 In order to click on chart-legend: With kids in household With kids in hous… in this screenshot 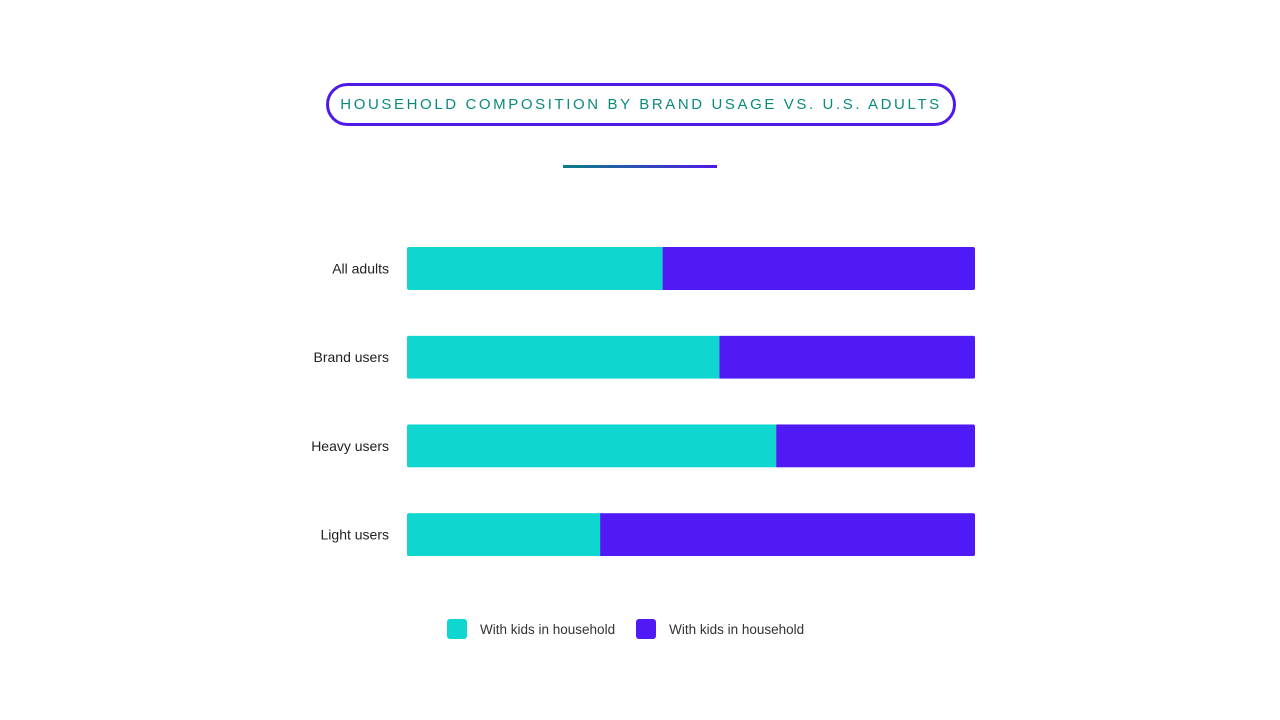, I will do `click(636, 629)`.